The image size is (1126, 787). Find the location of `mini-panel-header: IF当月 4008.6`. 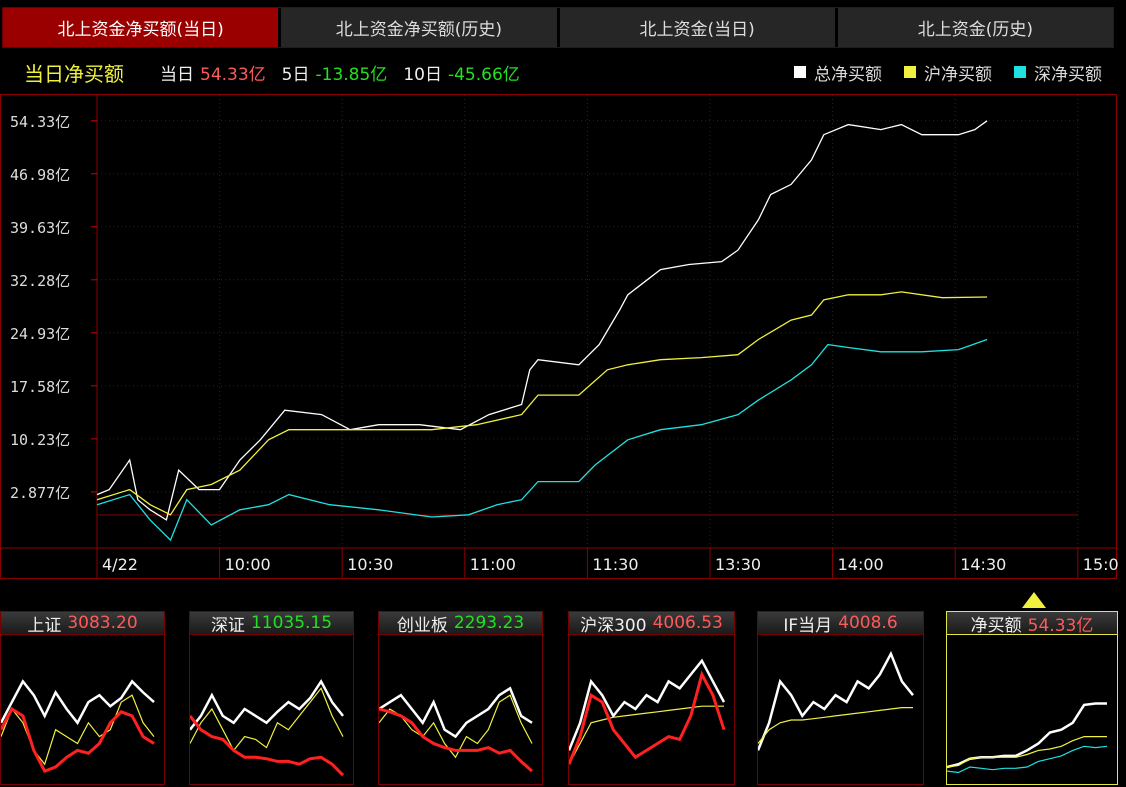

mini-panel-header: IF当月 4008.6 is located at coordinates (840, 623).